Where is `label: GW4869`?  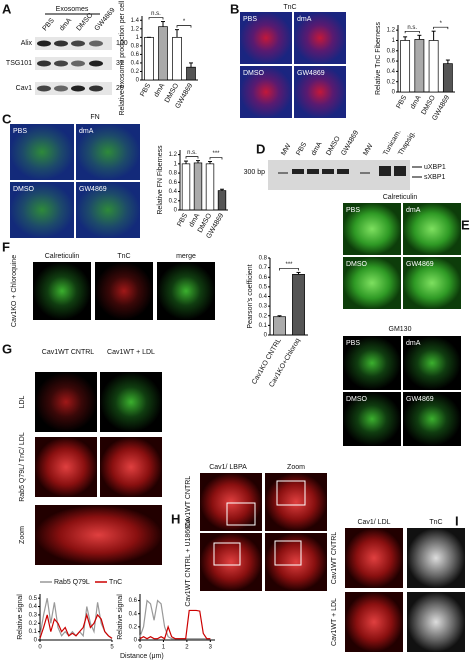 label: GW4869 is located at coordinates (105, 20).